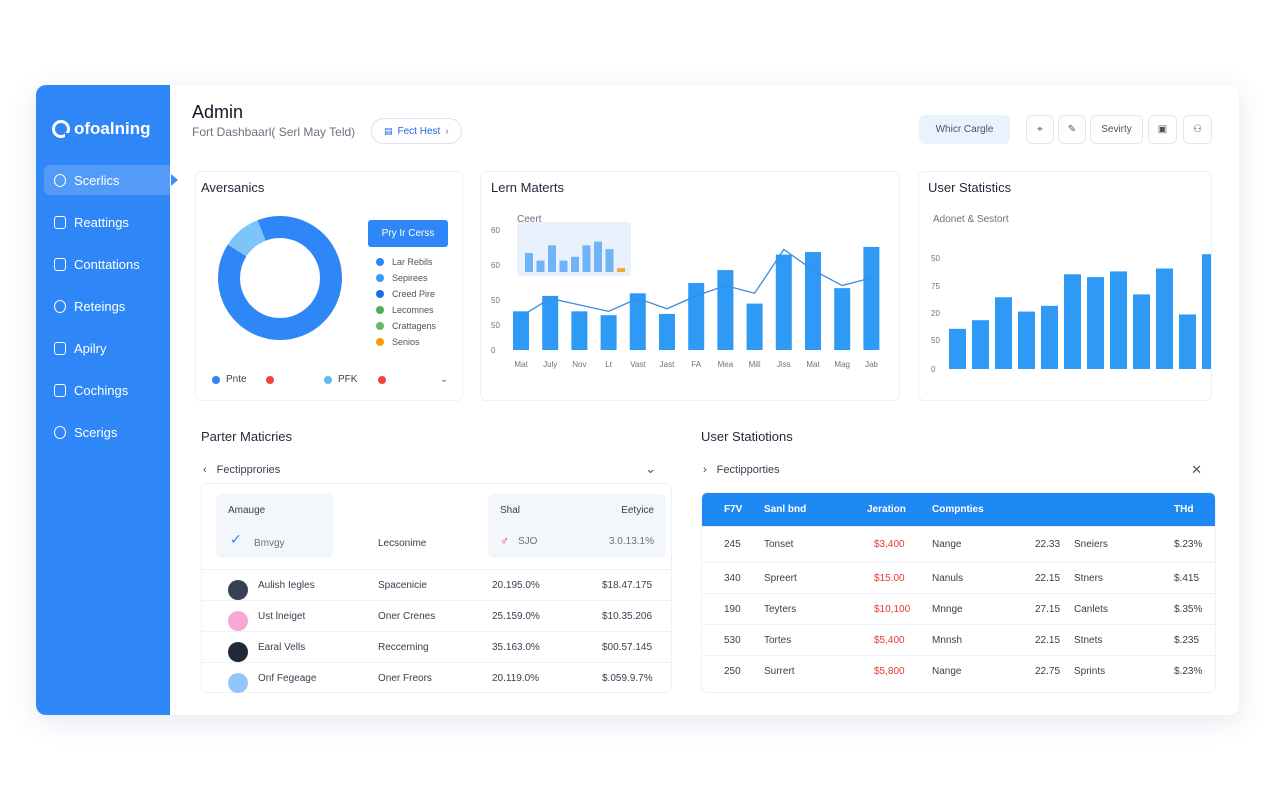  I want to click on sidebar-item-label: Cochings, so click(101, 390).